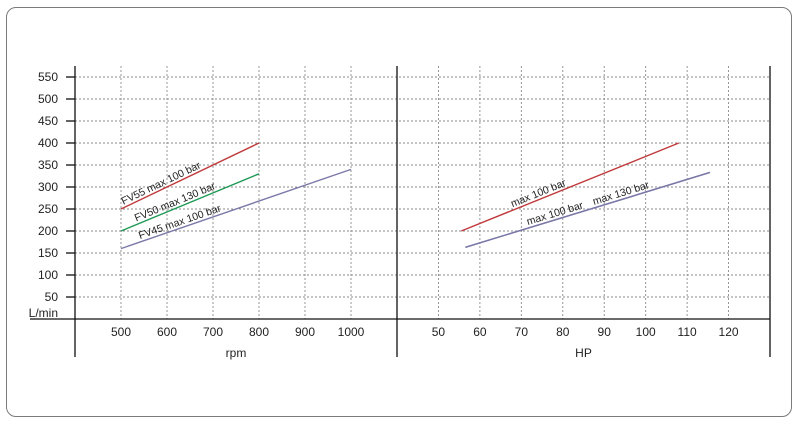 The height and width of the screenshot is (426, 800). I want to click on y-tick-label: 100, so click(48, 275).